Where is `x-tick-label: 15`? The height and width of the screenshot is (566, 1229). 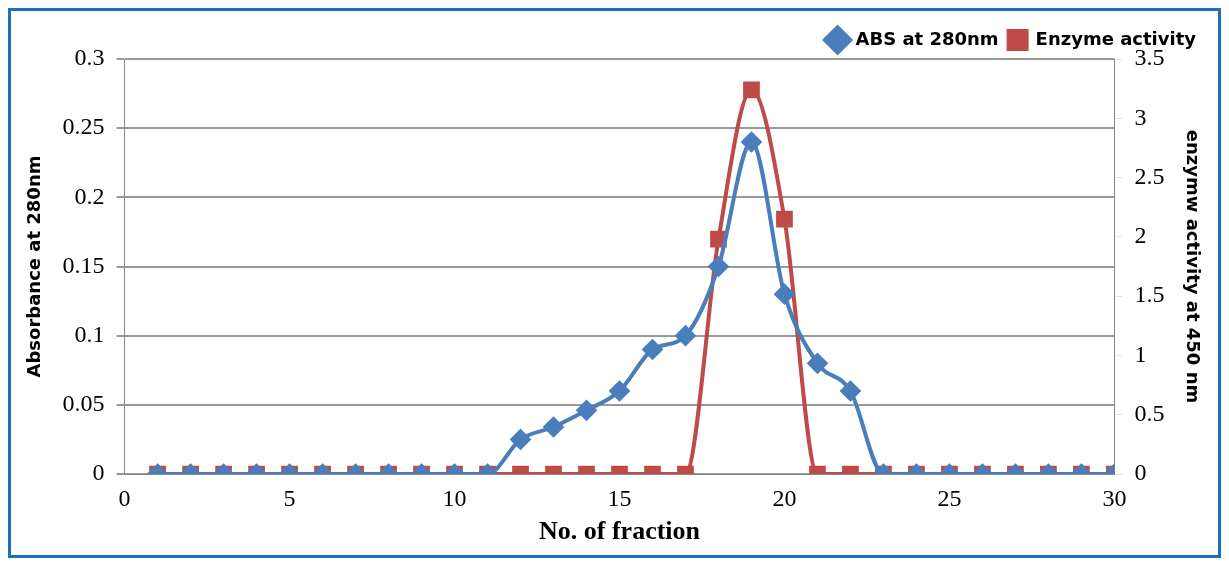 x-tick-label: 15 is located at coordinates (619, 497).